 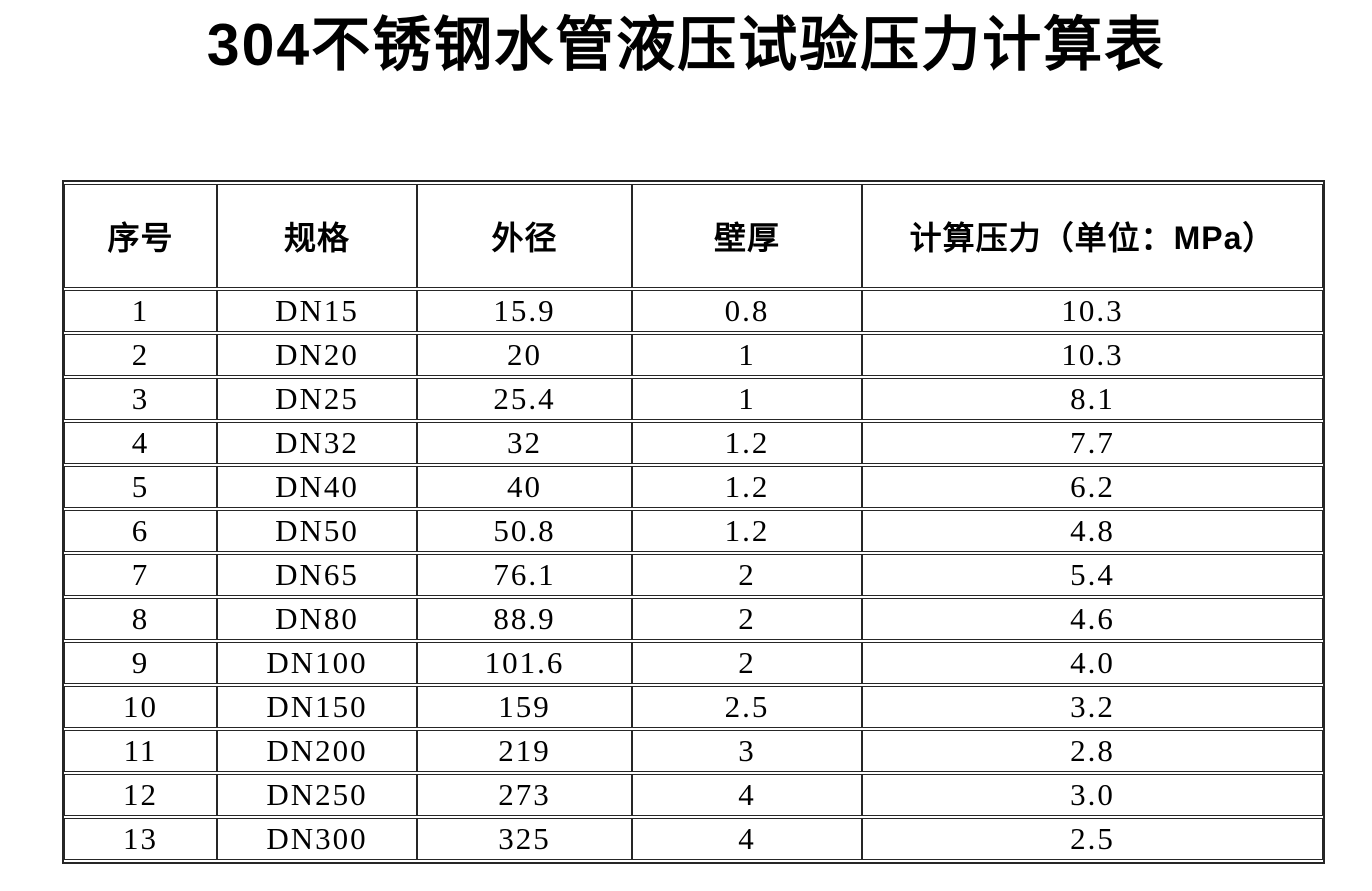 I want to click on table-cell-od: 25.4, so click(x=524, y=398).